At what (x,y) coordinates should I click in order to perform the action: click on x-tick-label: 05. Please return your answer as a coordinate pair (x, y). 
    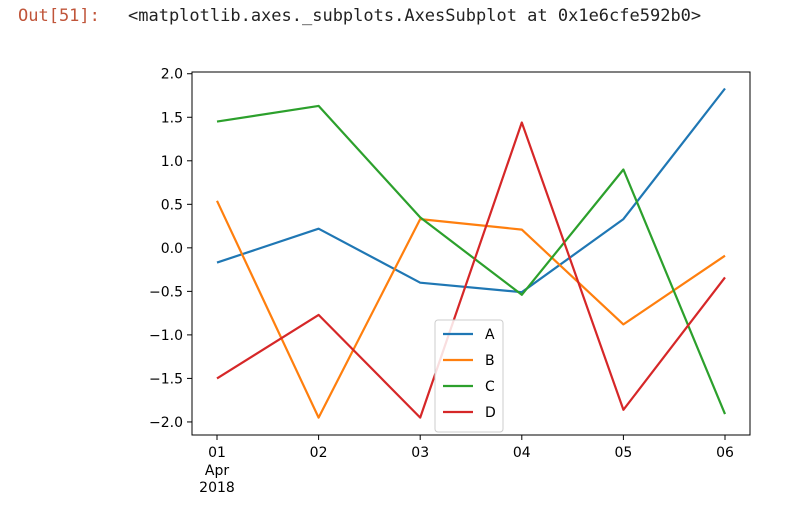
    Looking at the image, I should click on (623, 453).